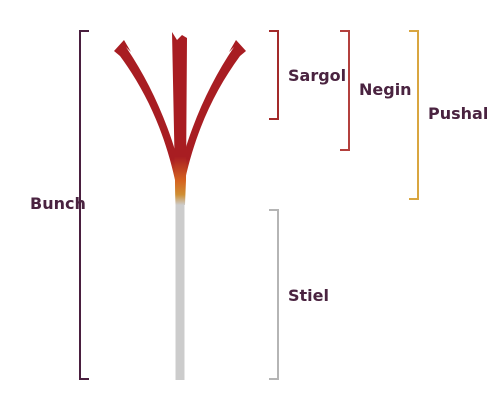 The image size is (500, 410). What do you see at coordinates (414, 115) in the screenshot?
I see `pushal-bracket` at bounding box center [414, 115].